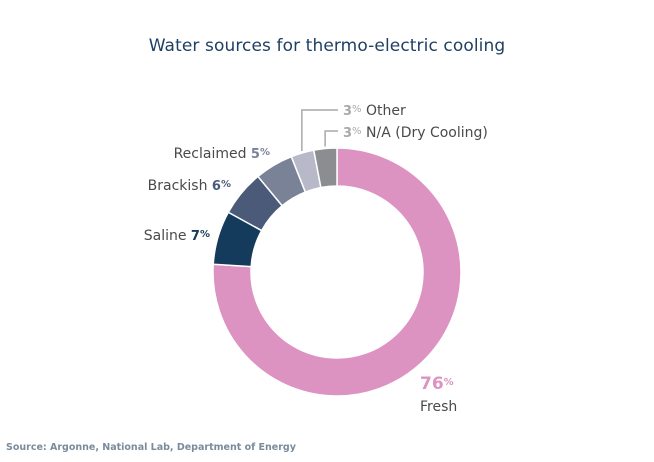 The width and height of the screenshot is (654, 462). What do you see at coordinates (222, 154) in the screenshot?
I see `label-reclaimed: Reclaimed 5%` at bounding box center [222, 154].